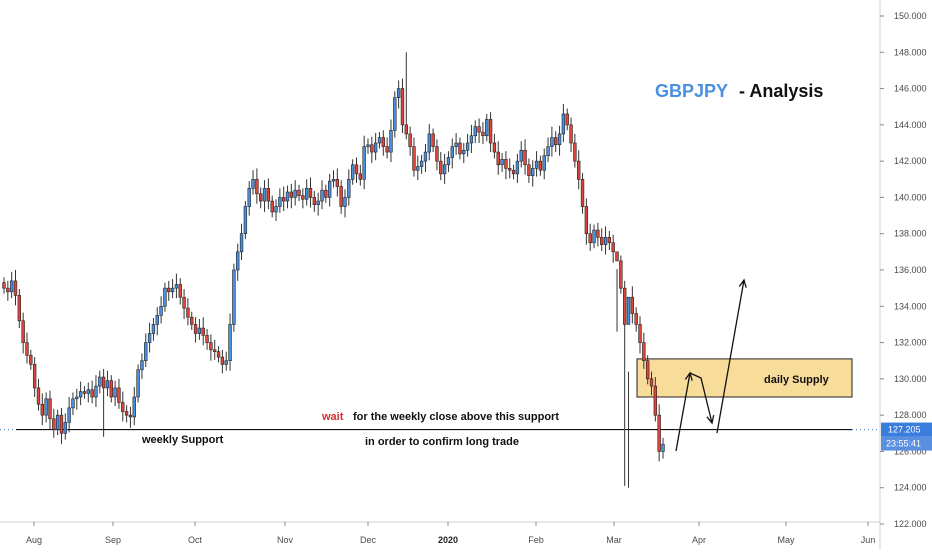  What do you see at coordinates (910, 125) in the screenshot?
I see `price-tick-label: 144.000` at bounding box center [910, 125].